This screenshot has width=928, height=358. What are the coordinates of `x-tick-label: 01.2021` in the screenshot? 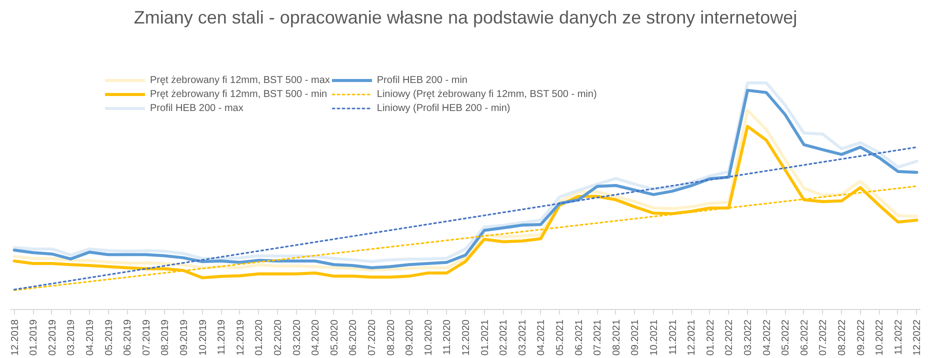 It's located at (485, 337).